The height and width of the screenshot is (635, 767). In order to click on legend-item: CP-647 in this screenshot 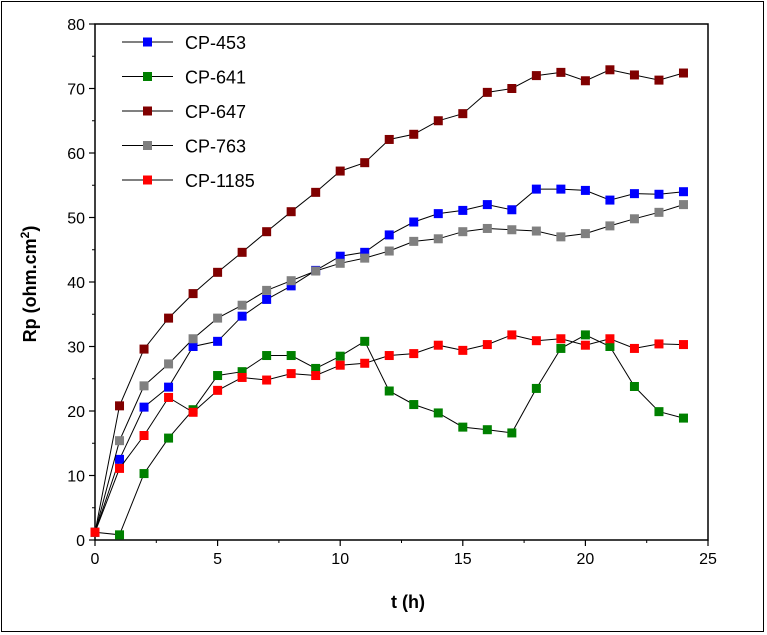, I will do `click(184, 112)`.